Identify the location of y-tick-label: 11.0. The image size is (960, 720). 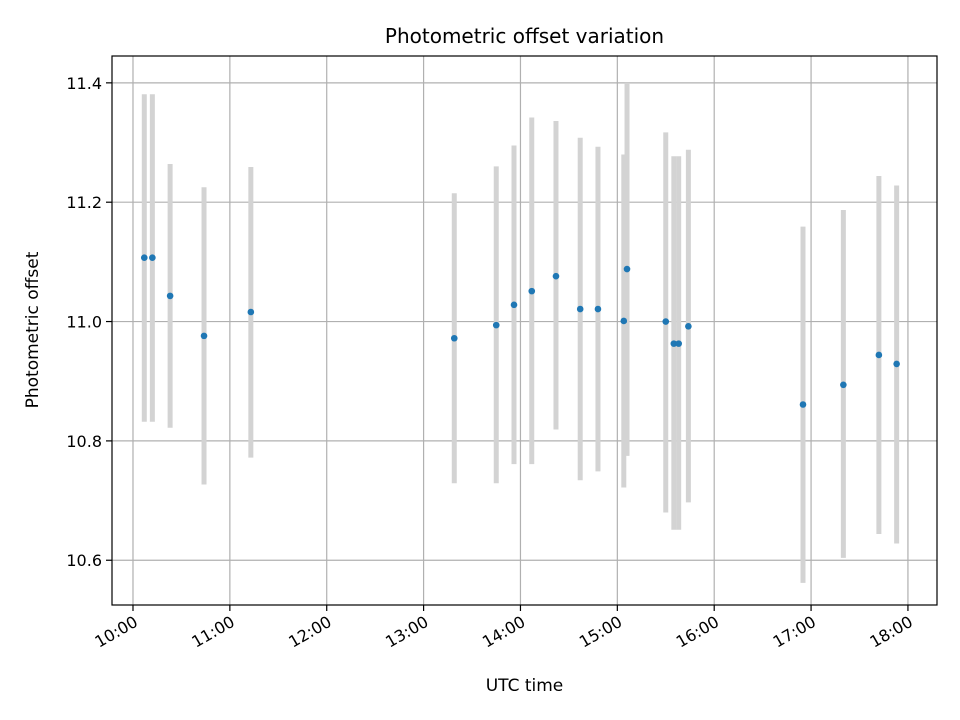
(84, 322).